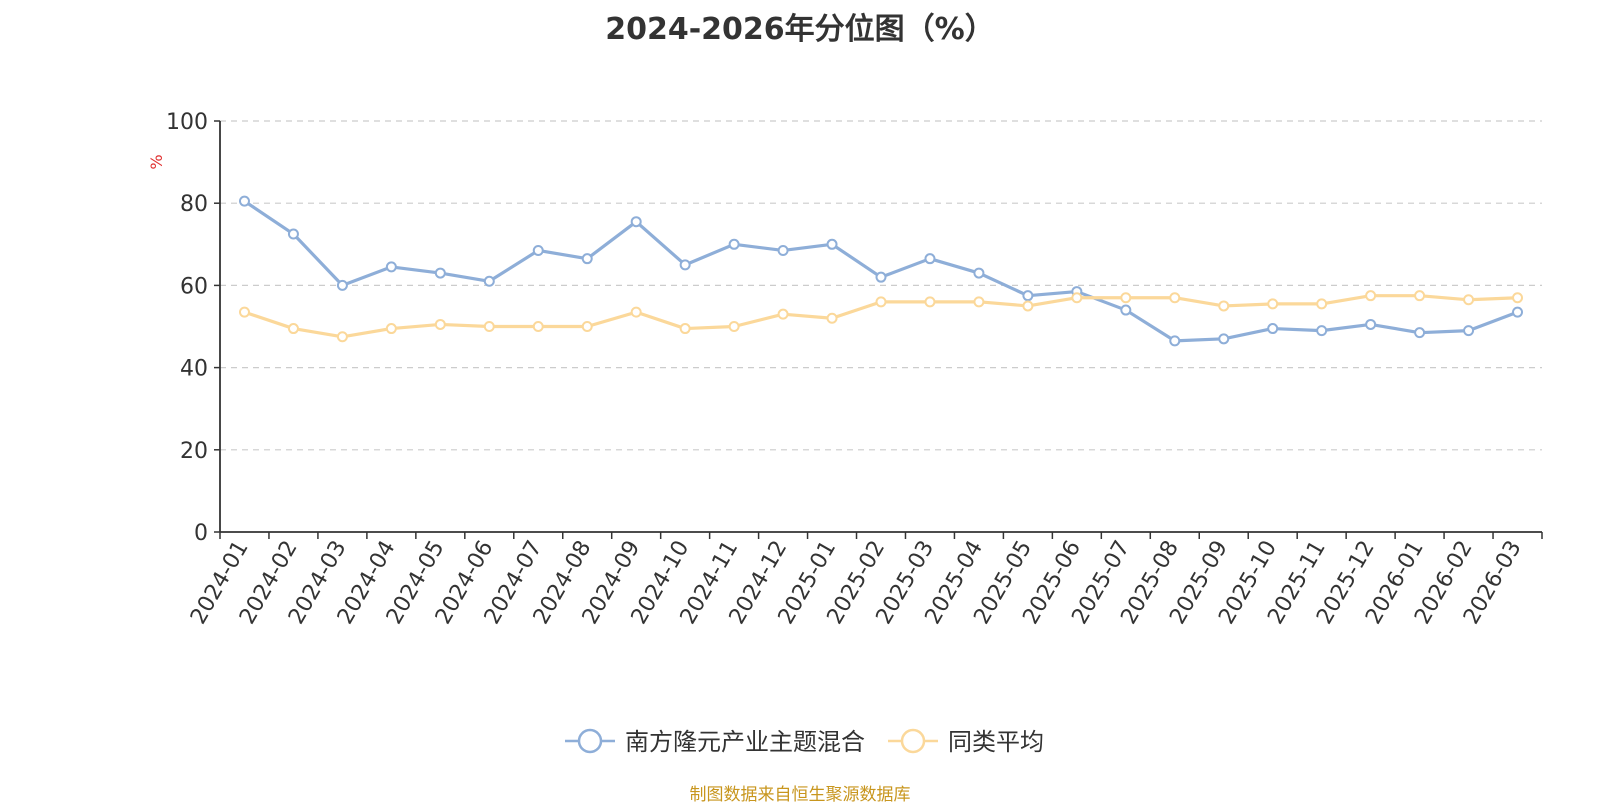 The width and height of the screenshot is (1600, 805). I want to click on chart-title: 2024-2026年分位图（%）, so click(800, 29).